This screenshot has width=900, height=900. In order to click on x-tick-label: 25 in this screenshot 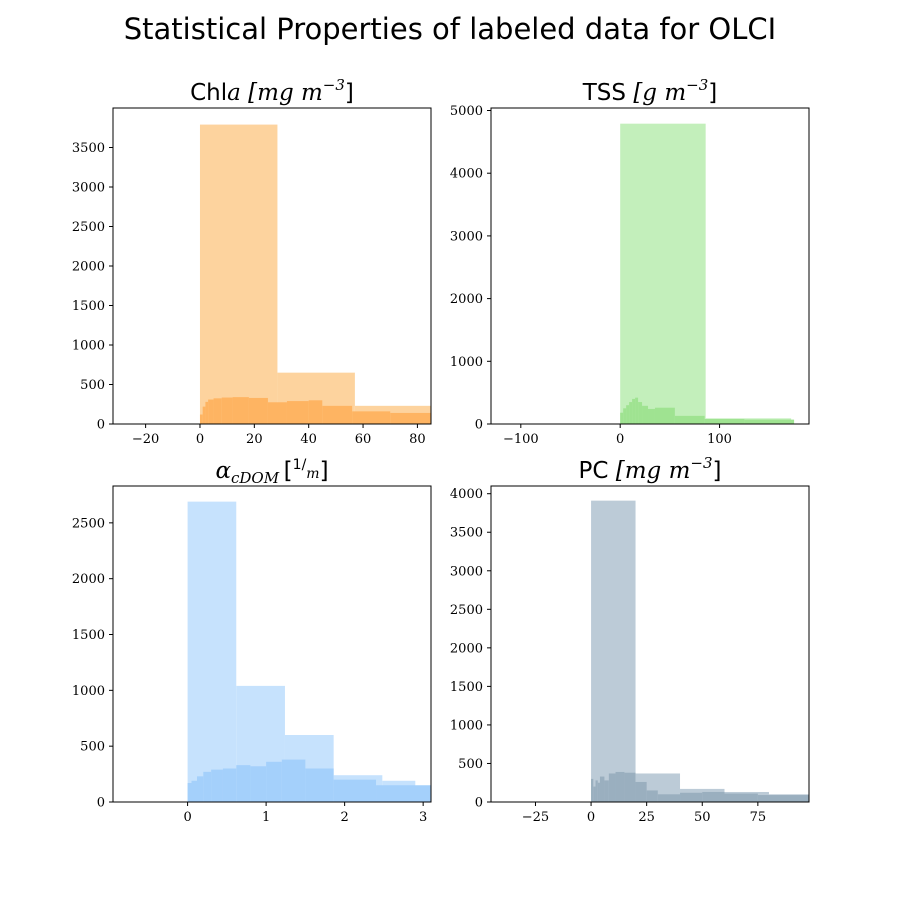, I will do `click(646, 817)`.